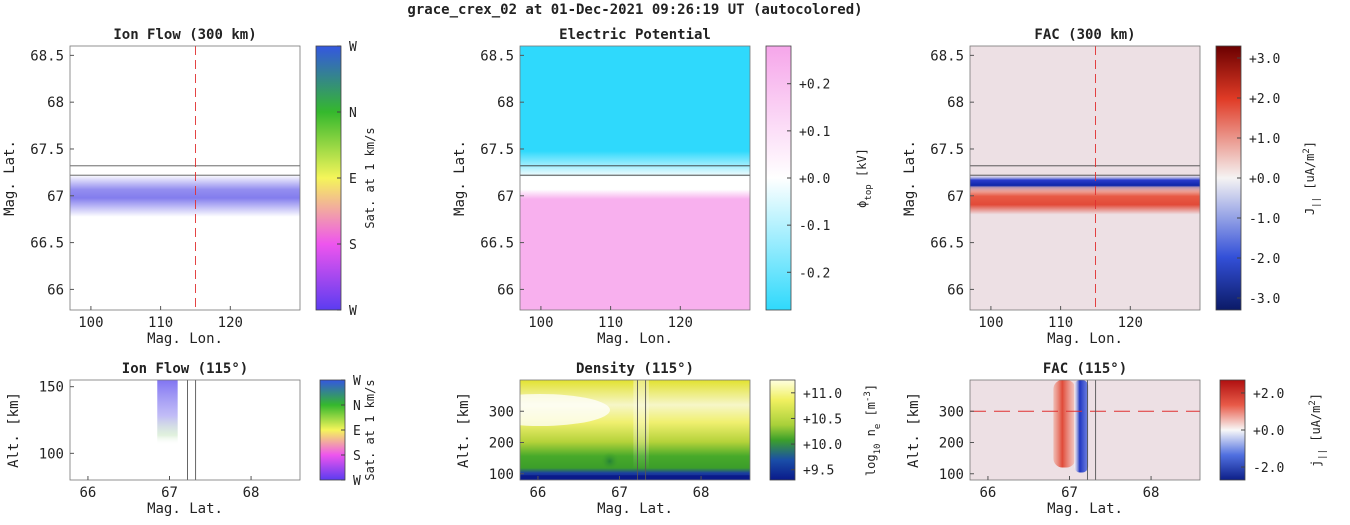 This screenshot has height=525, width=1350. What do you see at coordinates (357, 456) in the screenshot?
I see `colorbar-tick-label: S` at bounding box center [357, 456].